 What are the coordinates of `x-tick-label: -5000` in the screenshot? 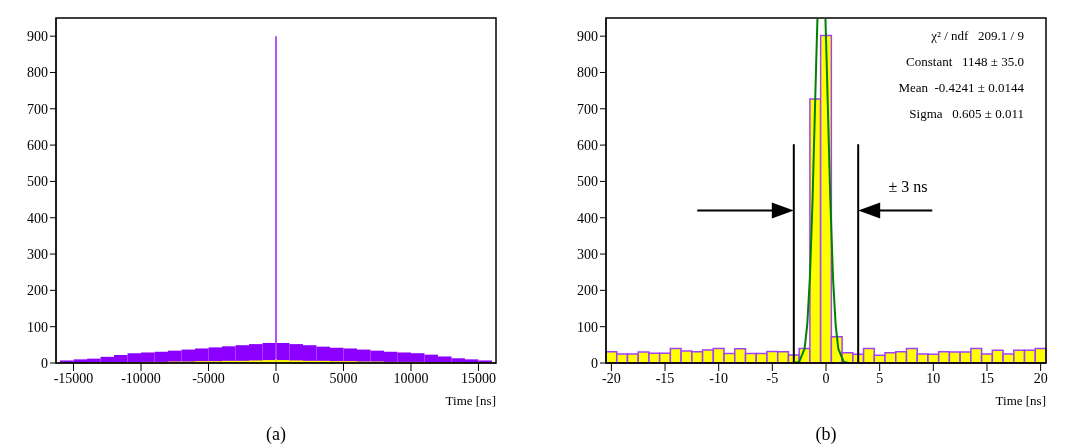 It's located at (208, 378).